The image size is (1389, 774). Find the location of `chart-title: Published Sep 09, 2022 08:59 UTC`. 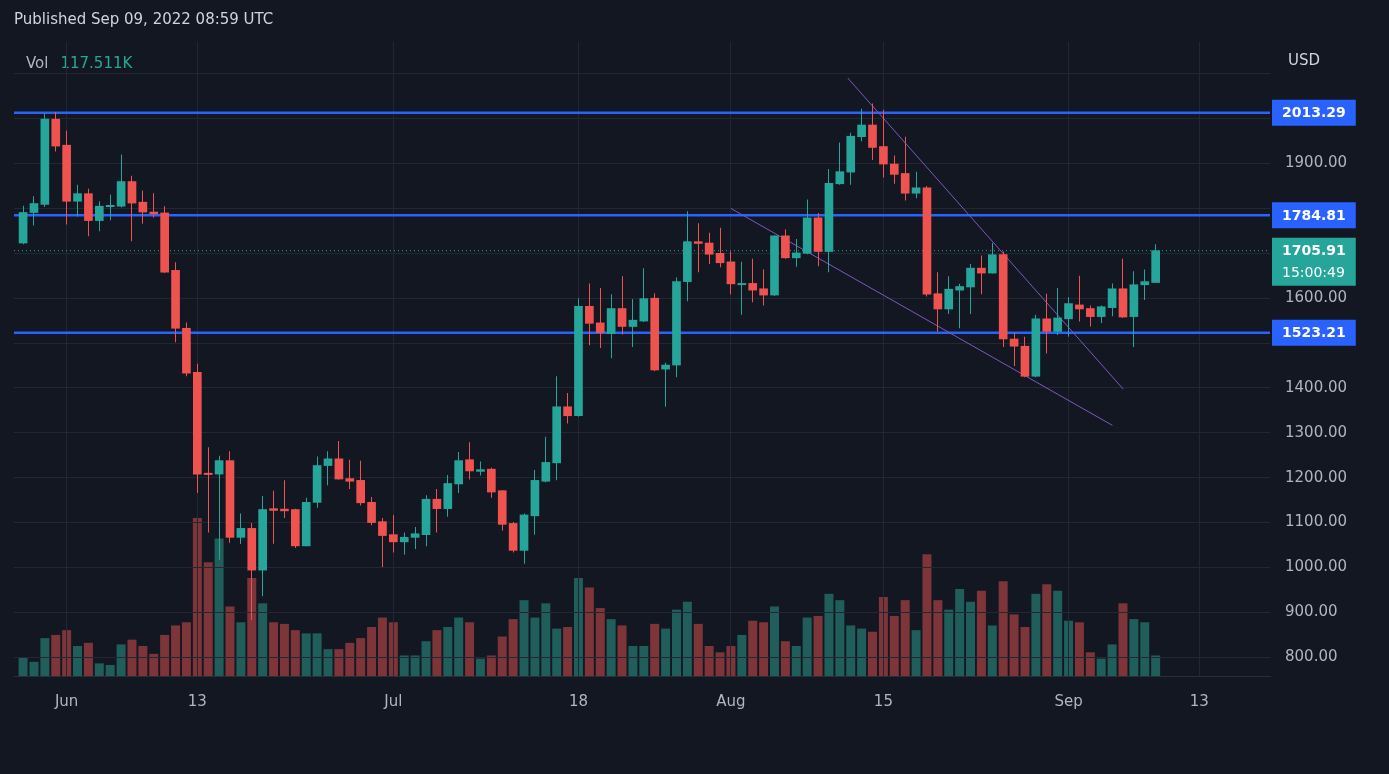

chart-title: Published Sep 09, 2022 08:59 UTC is located at coordinates (144, 19).